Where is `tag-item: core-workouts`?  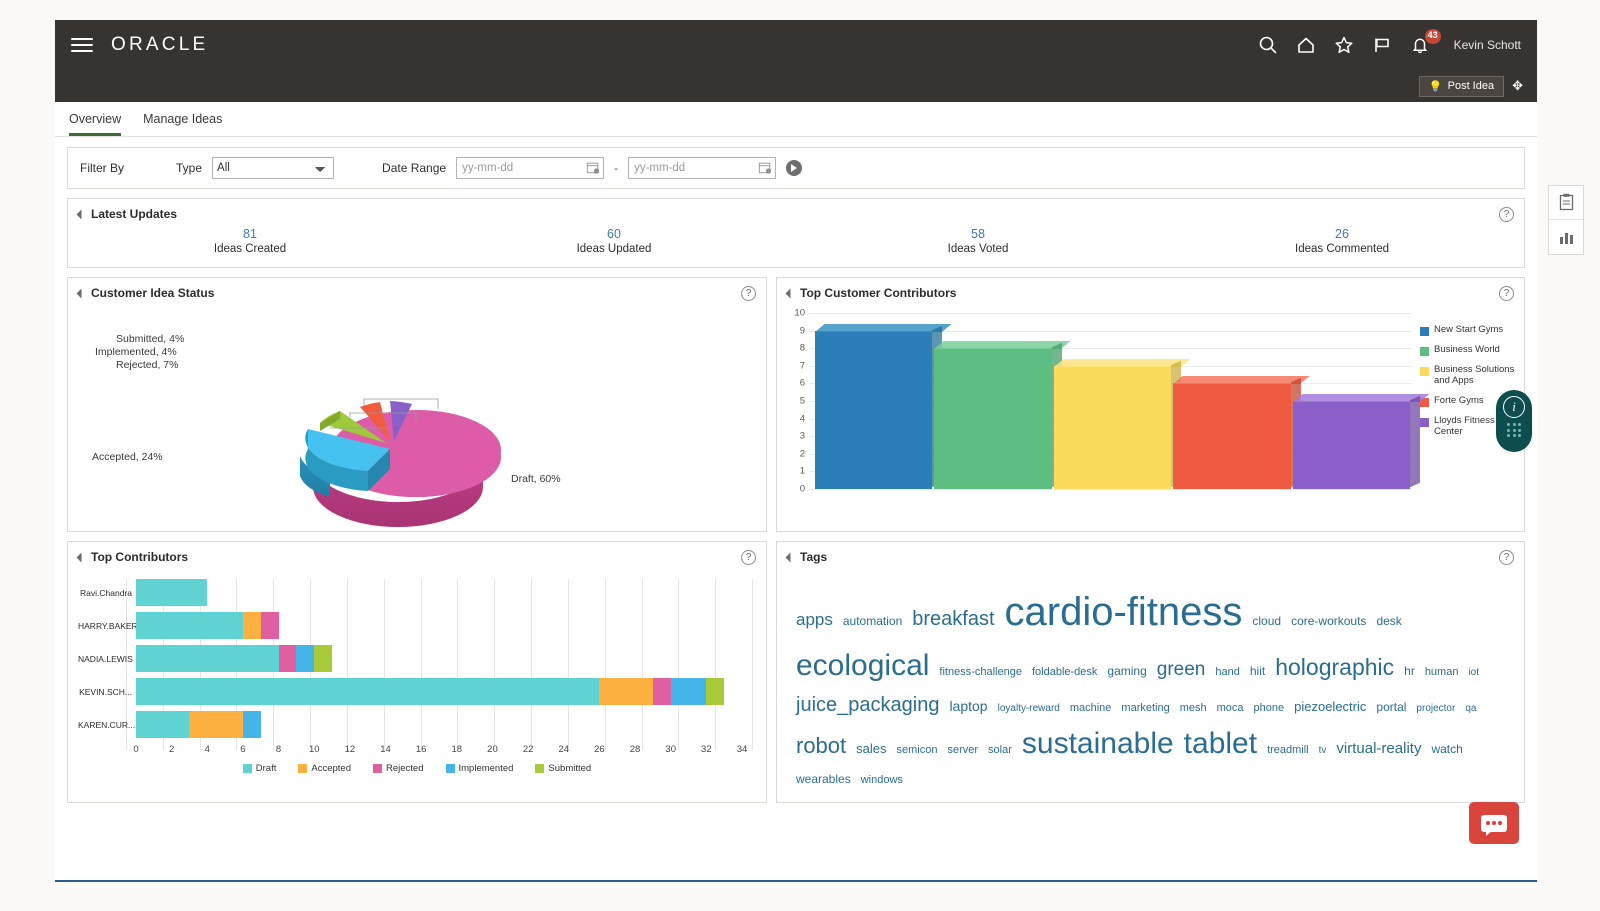 tag-item: core-workouts is located at coordinates (1329, 621).